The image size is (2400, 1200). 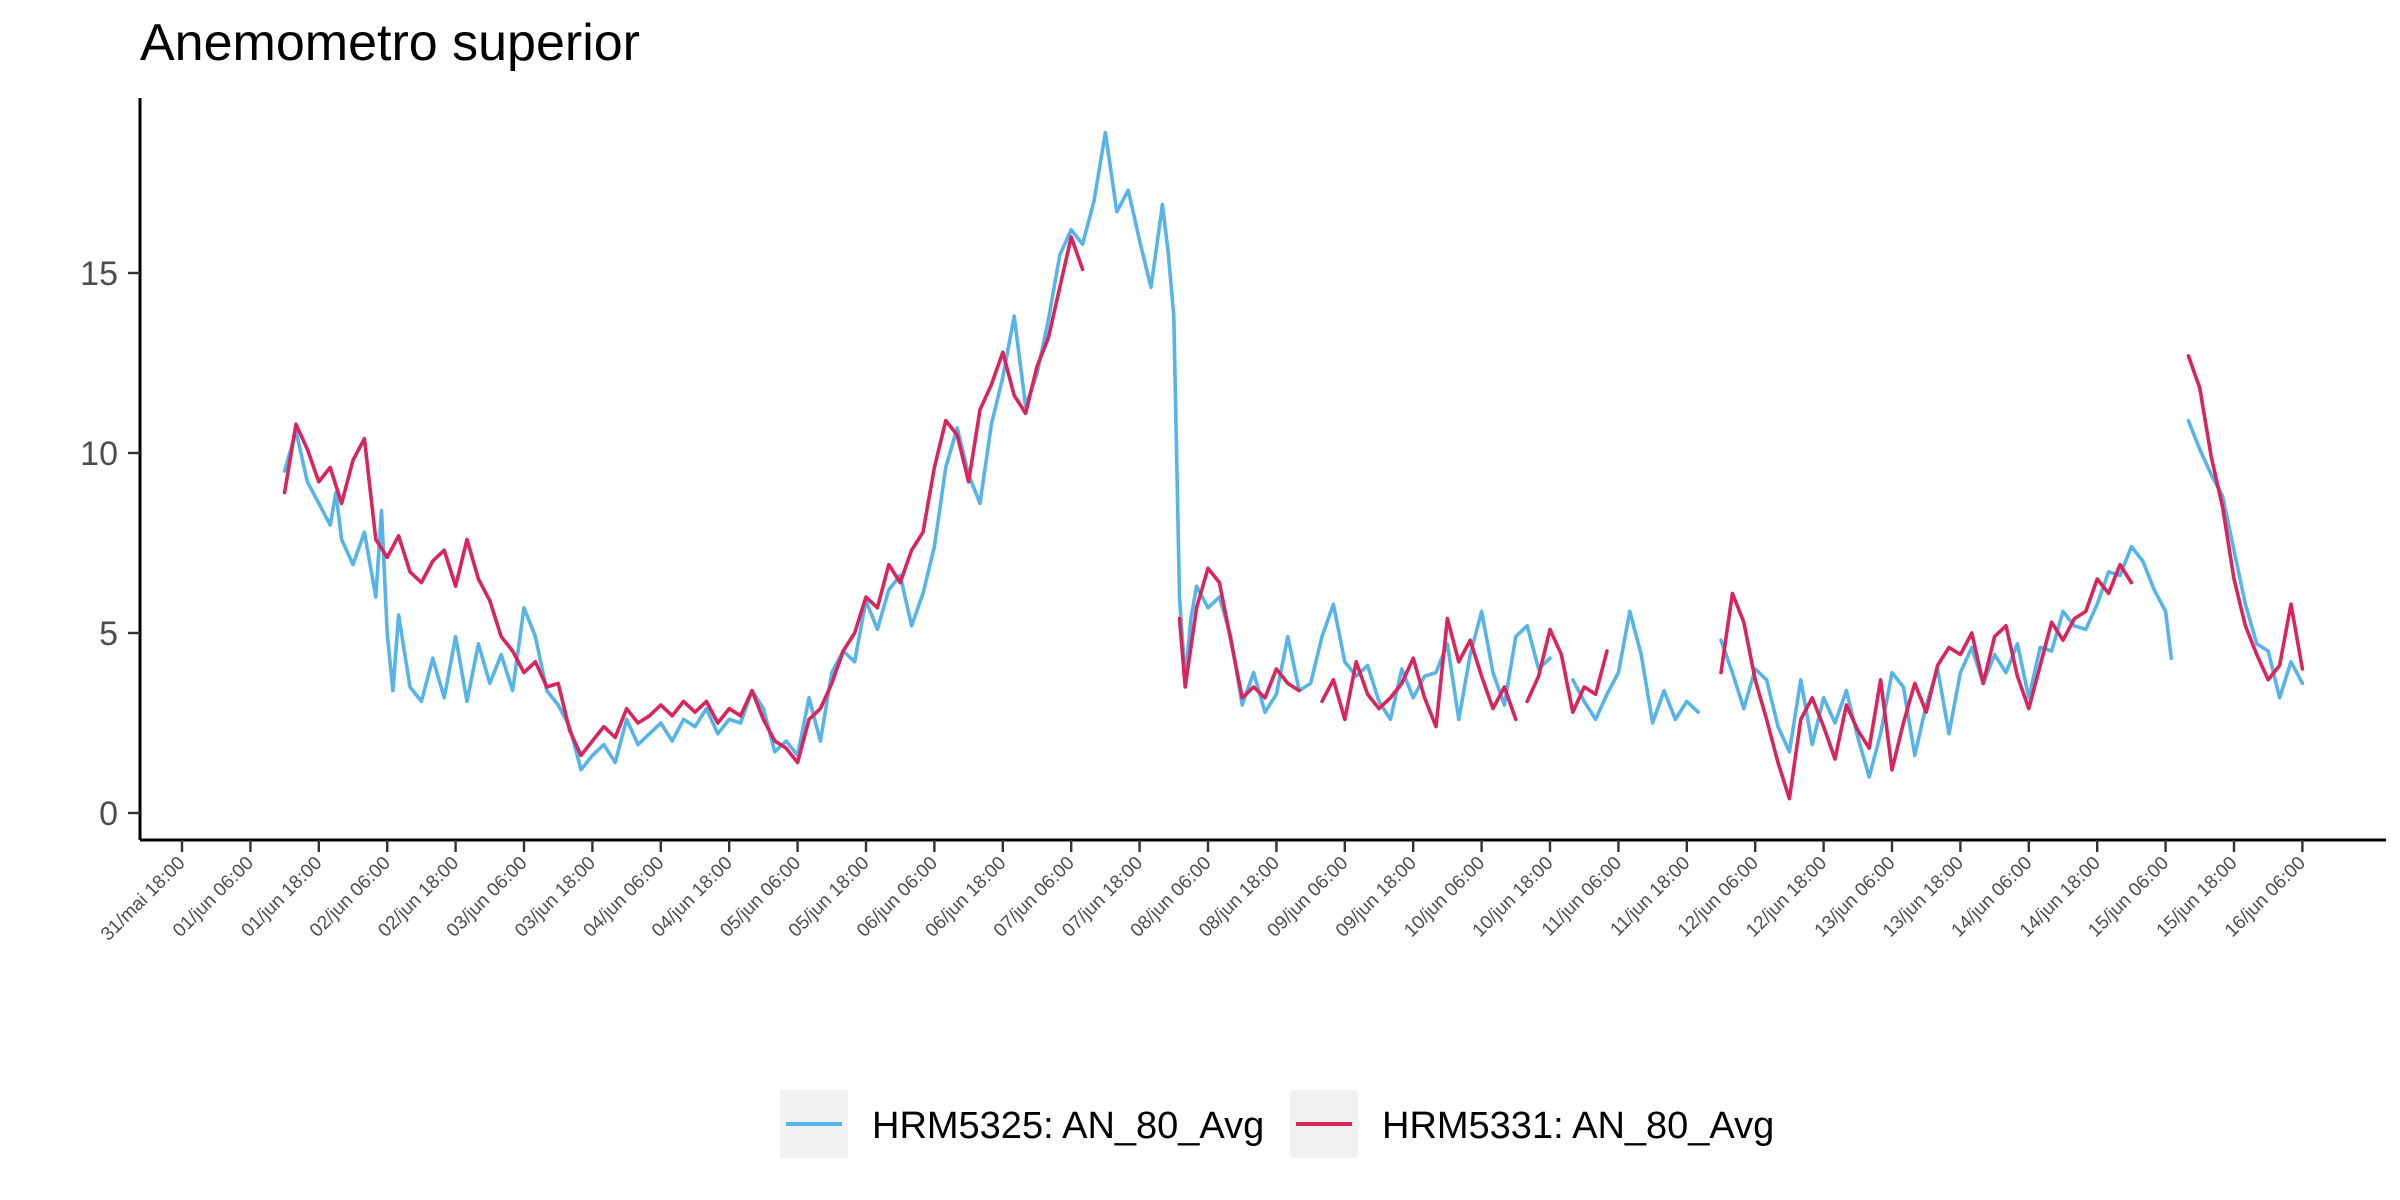 I want to click on y-tick-label: 15, so click(x=99, y=274).